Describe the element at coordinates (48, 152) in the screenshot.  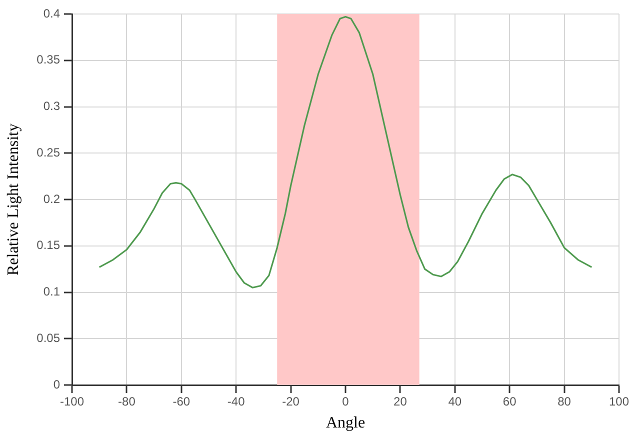
I see `y-tick-label: 0.25` at that location.